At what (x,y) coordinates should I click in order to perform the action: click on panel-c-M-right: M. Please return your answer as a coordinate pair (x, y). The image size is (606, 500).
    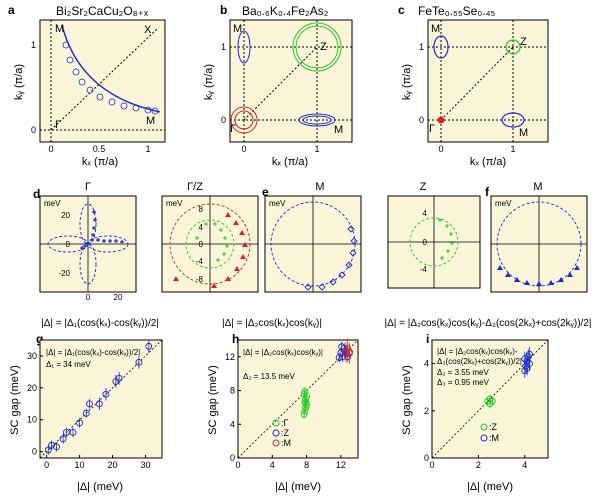
    Looking at the image, I should click on (523, 133).